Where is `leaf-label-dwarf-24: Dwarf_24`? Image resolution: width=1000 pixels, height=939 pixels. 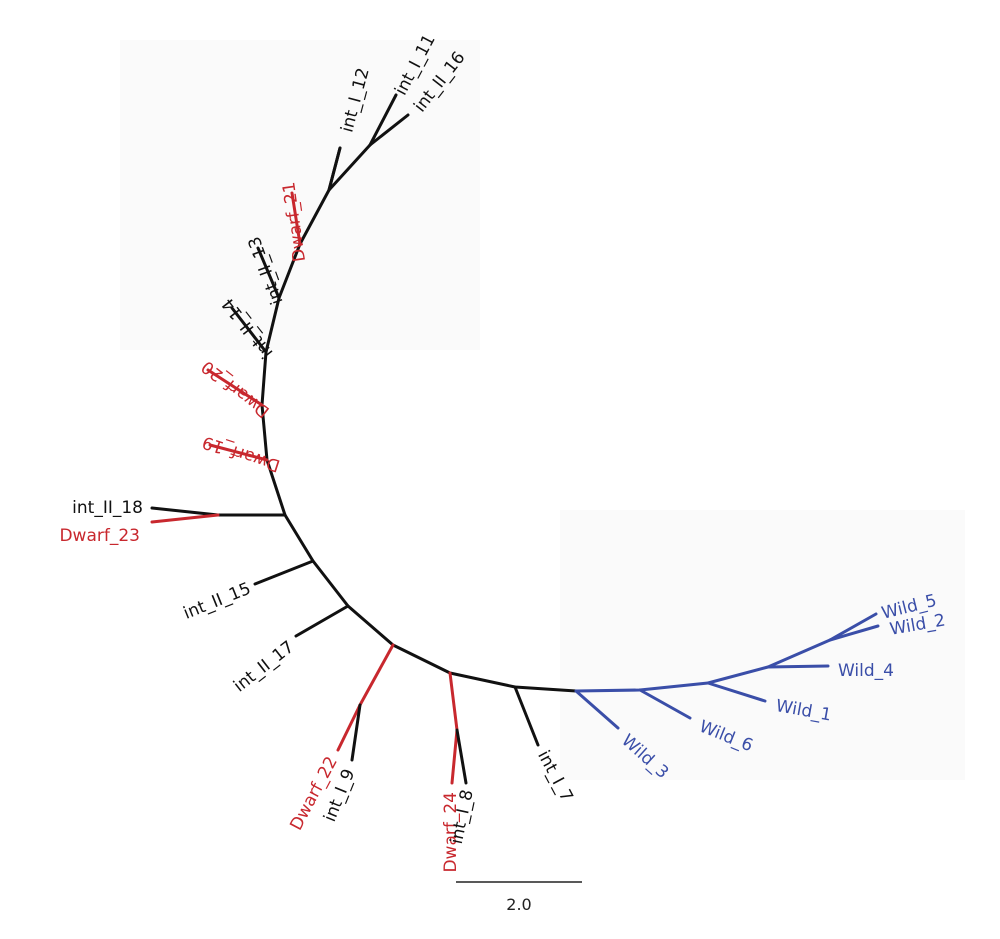
leaf-label-dwarf-24: Dwarf_24 is located at coordinates (451, 832).